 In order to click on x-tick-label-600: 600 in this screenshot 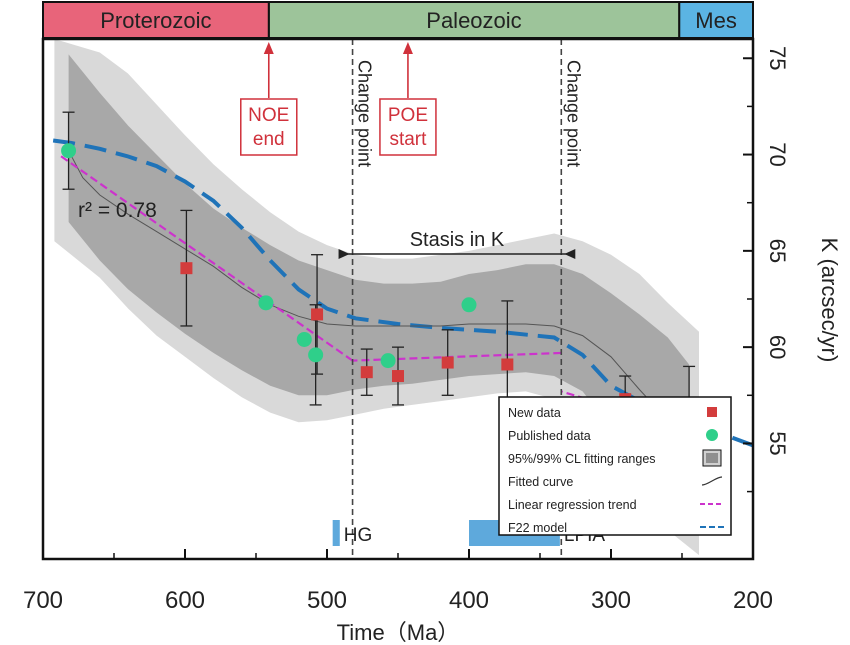, I will do `click(185, 600)`.